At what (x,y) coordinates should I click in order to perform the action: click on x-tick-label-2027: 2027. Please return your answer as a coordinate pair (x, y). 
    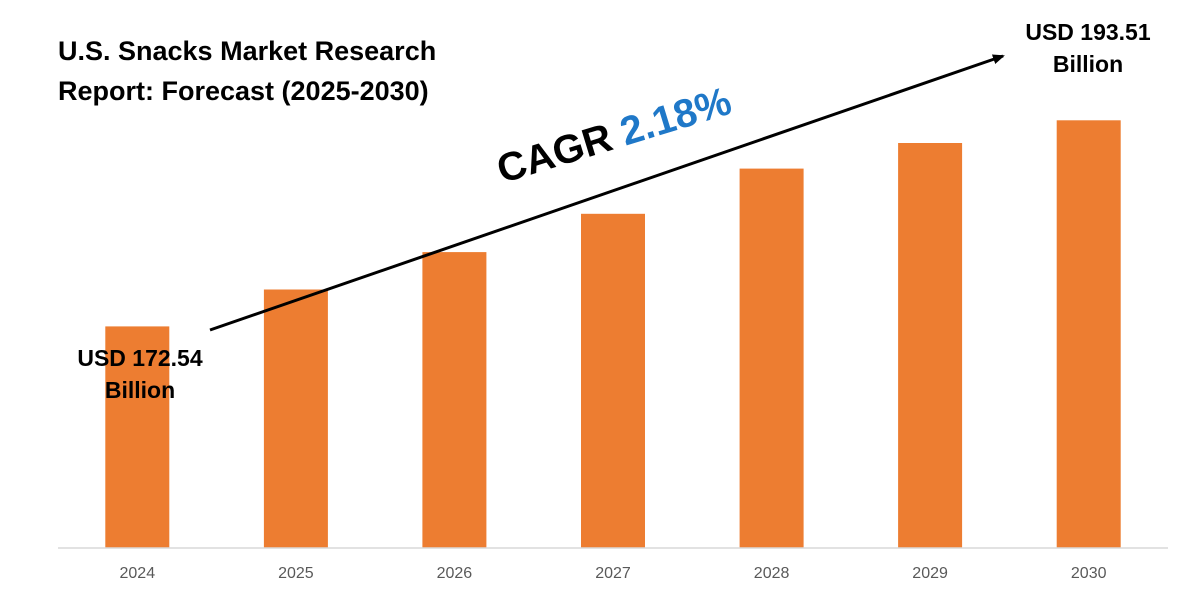
    Looking at the image, I should click on (613, 573).